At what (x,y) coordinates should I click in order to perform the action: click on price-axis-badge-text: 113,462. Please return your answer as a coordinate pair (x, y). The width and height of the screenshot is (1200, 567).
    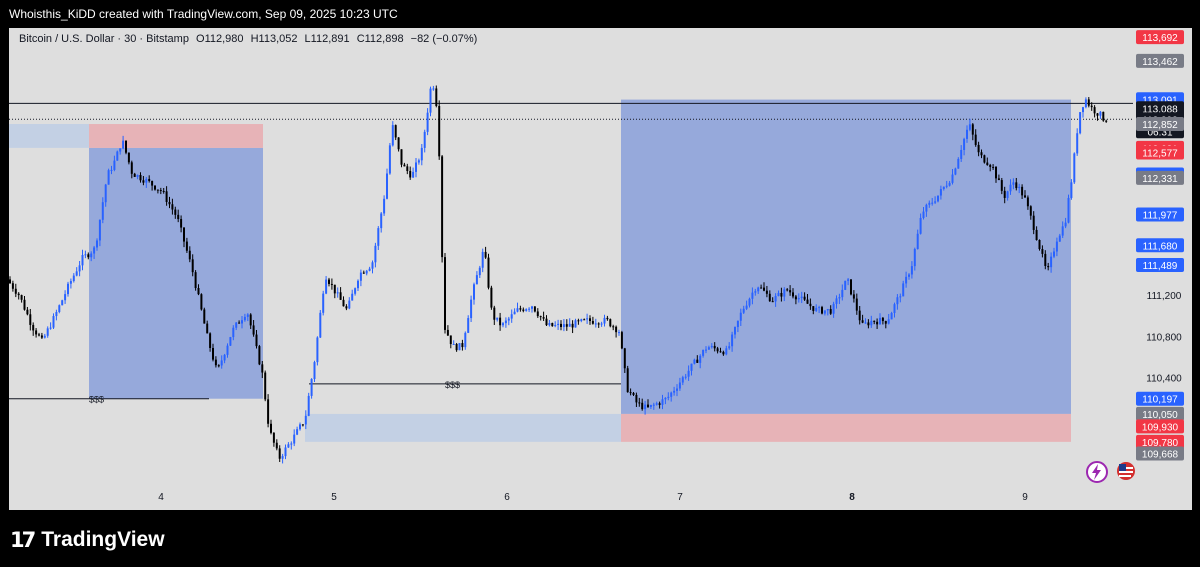
    Looking at the image, I should click on (1160, 62).